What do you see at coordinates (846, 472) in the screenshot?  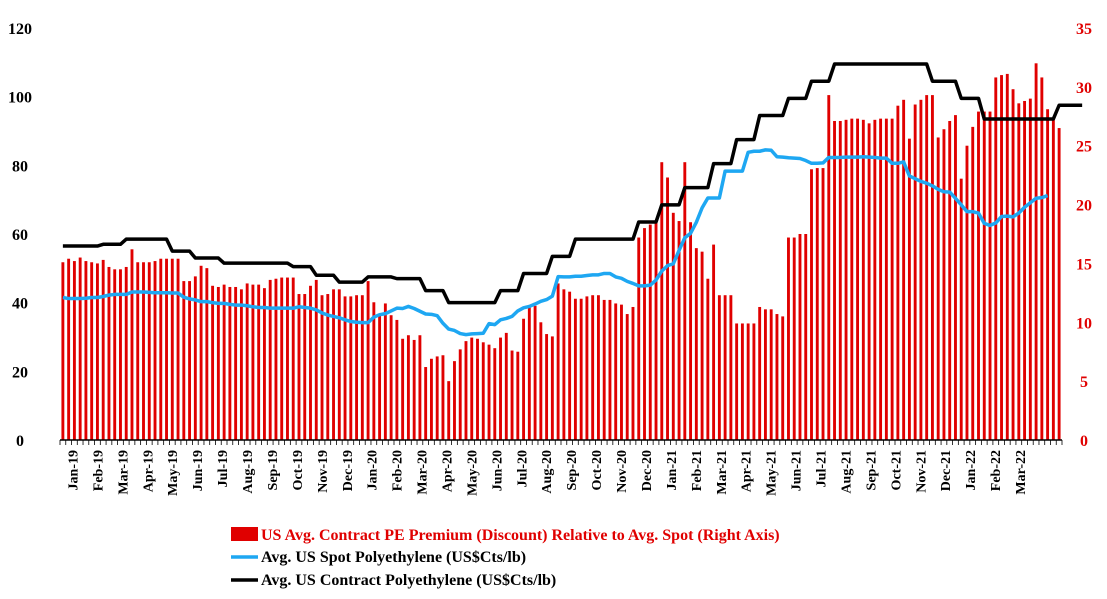 I see `x-tick-label: Aug-21` at bounding box center [846, 472].